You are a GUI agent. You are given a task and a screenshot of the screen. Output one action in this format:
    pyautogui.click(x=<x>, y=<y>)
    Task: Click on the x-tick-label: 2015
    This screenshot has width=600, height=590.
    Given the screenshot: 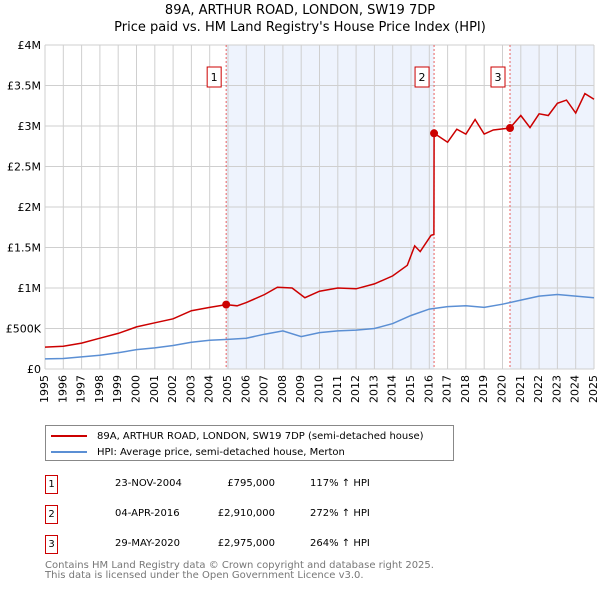 What is the action you would take?
    pyautogui.click(x=410, y=389)
    